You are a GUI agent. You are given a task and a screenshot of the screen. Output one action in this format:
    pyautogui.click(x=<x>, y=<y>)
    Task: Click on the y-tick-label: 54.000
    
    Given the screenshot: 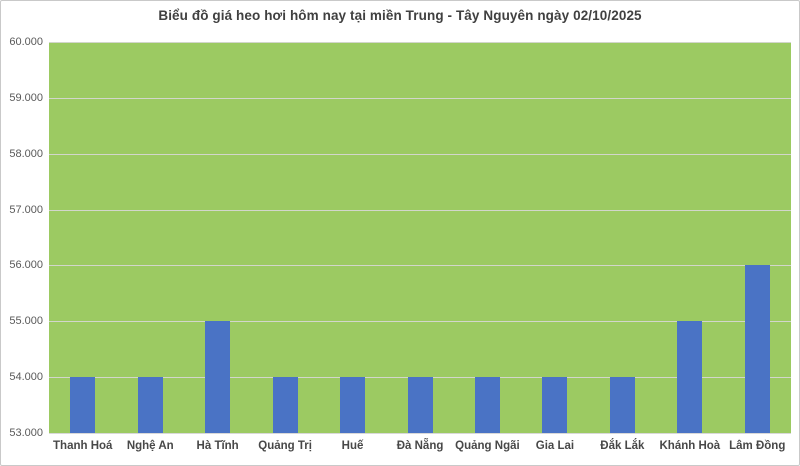 What is the action you would take?
    pyautogui.click(x=26, y=377)
    